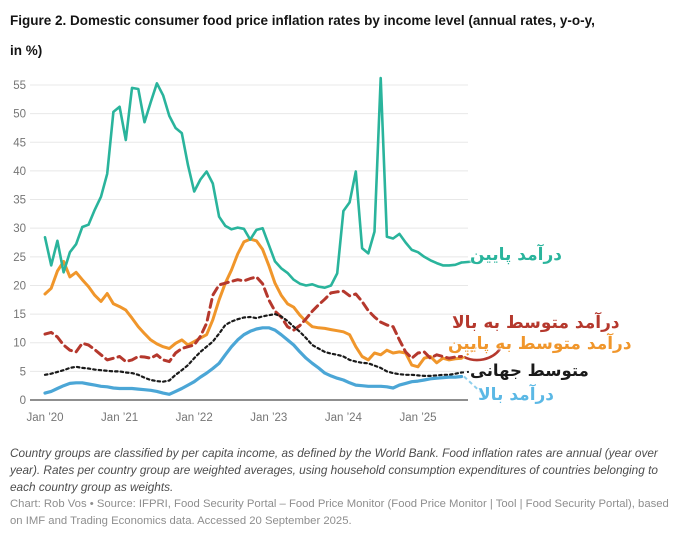 The height and width of the screenshot is (535, 674). Describe the element at coordinates (467, 262) in the screenshot. I see `leader-low-income` at that location.